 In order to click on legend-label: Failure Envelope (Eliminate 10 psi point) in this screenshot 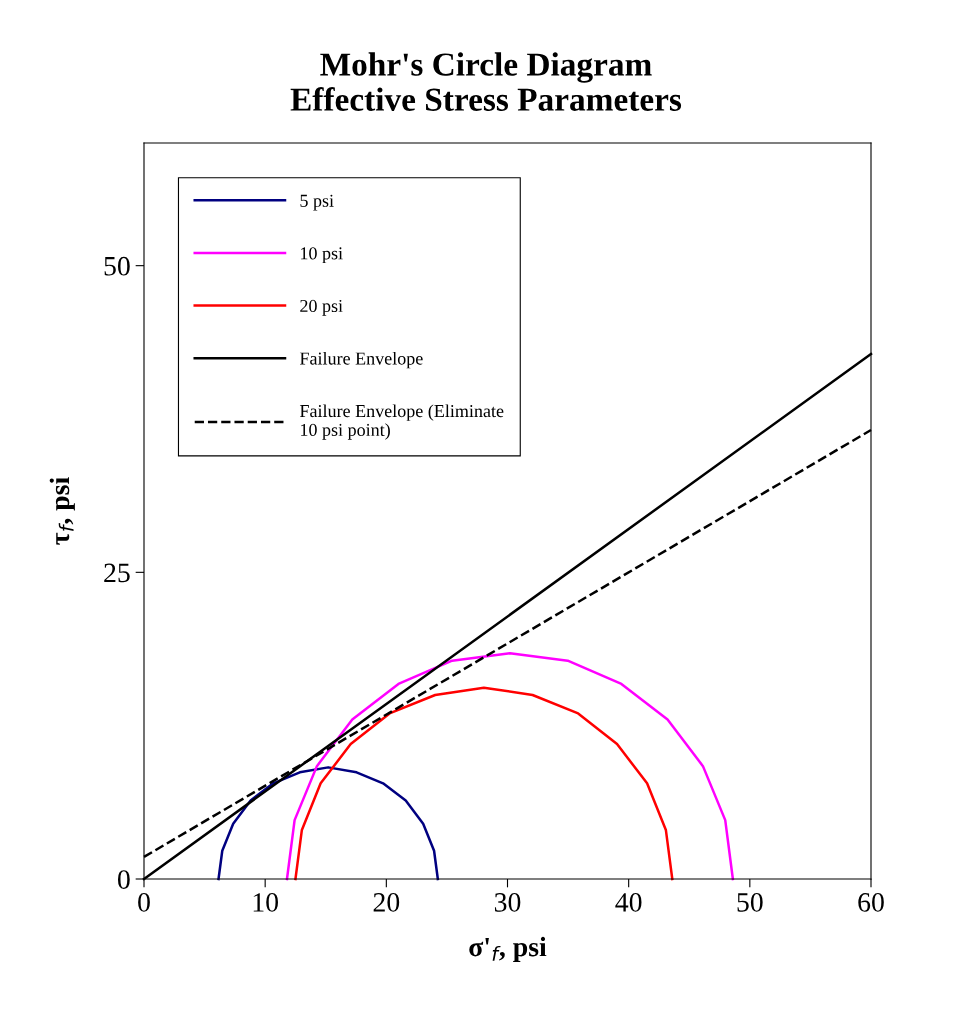, I will do `click(401, 422)`.